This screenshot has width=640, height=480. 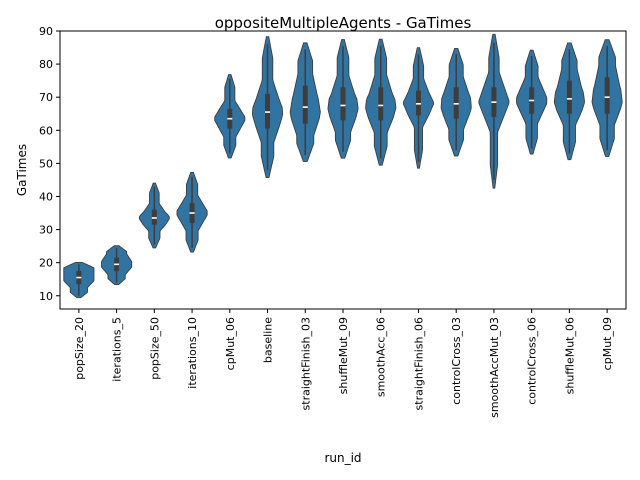 What do you see at coordinates (46, 130) in the screenshot?
I see `y-tick-label: 60` at bounding box center [46, 130].